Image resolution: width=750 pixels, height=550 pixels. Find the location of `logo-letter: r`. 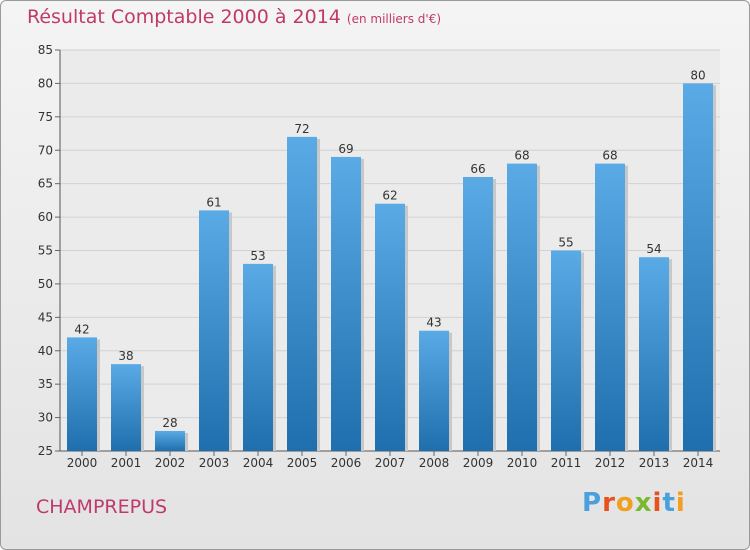

logo-letter: r is located at coordinates (609, 503).